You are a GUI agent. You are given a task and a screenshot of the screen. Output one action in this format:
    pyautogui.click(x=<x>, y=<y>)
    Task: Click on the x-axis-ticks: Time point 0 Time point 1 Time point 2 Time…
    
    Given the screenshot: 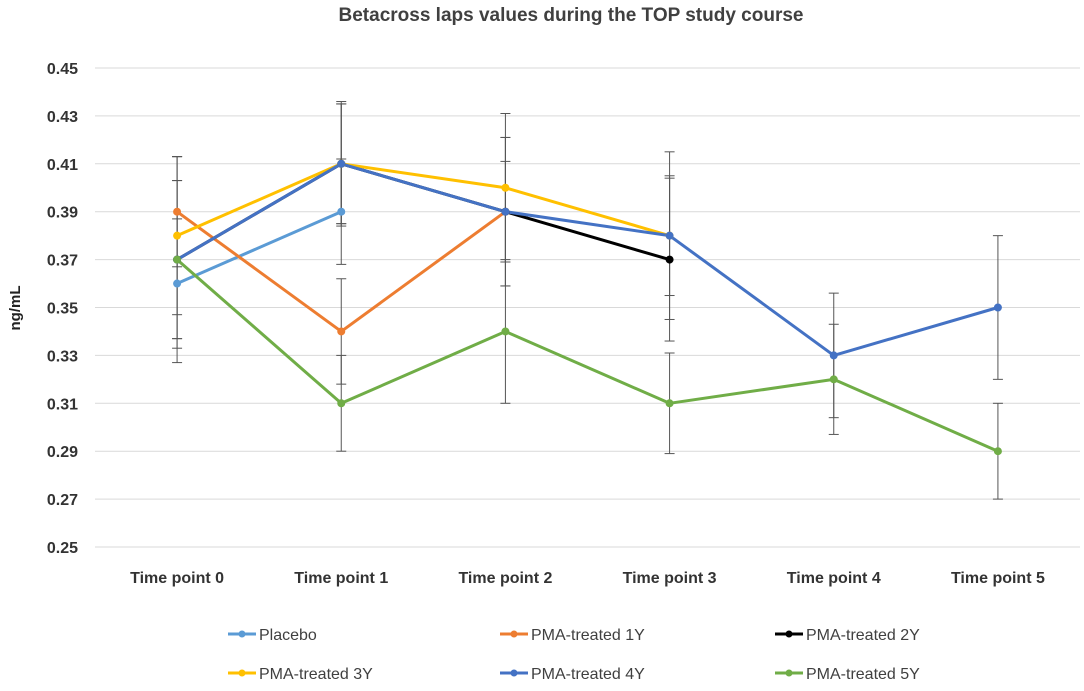 What is the action you would take?
    pyautogui.click(x=587, y=578)
    